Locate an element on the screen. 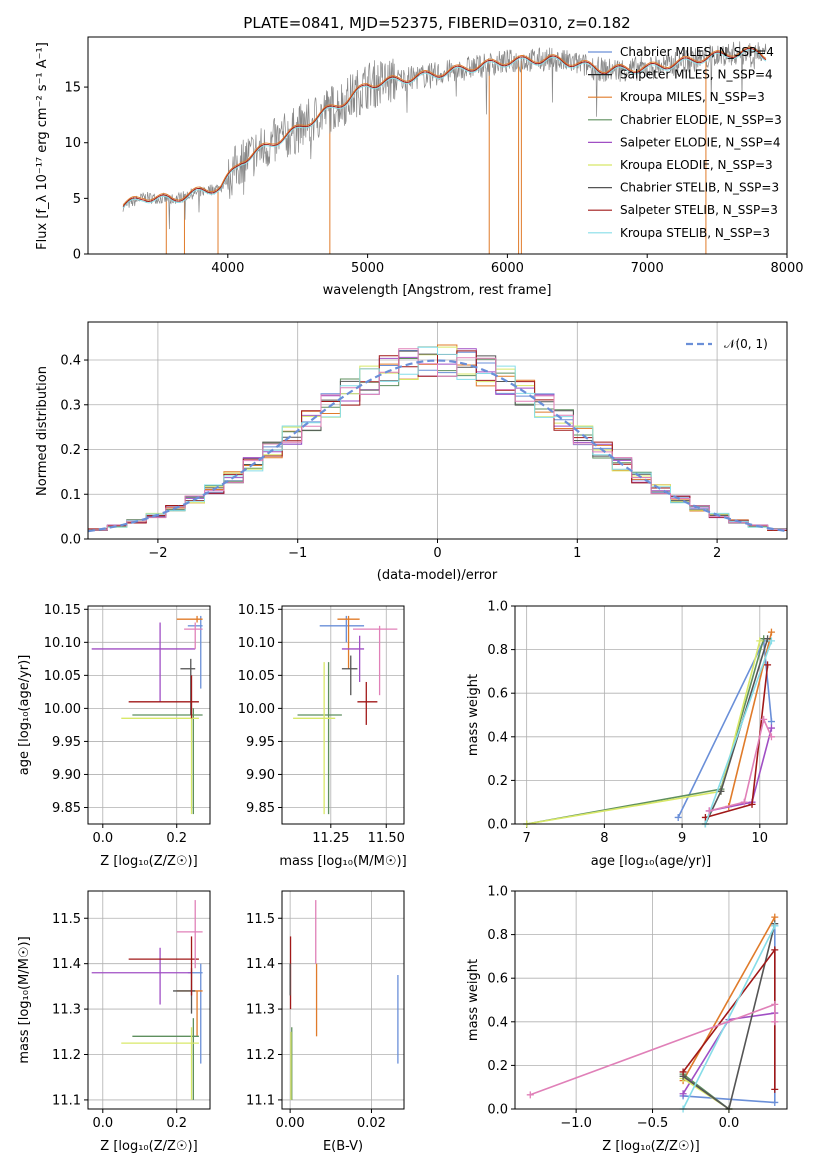 Image resolution: width=819 pixels, height=1170 pixels. age_vs_Z-points is located at coordinates (147, 715).